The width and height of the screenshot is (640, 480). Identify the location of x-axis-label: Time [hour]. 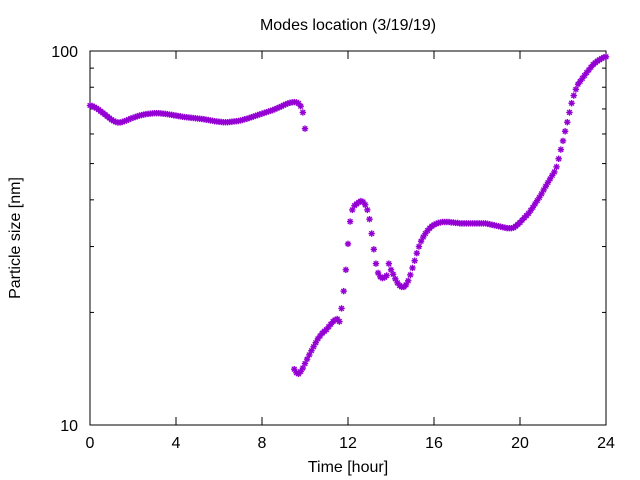
(348, 467).